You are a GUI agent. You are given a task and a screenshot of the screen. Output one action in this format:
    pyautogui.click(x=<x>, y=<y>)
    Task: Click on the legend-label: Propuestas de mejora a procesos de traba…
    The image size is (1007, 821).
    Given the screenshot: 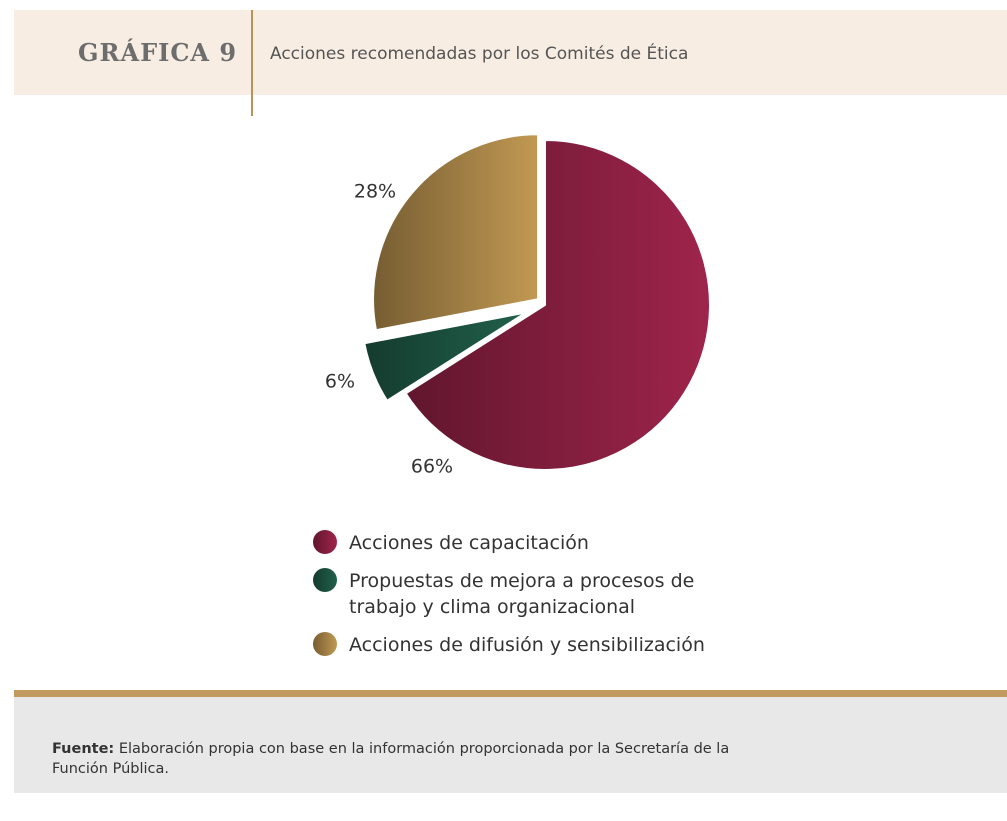 What is the action you would take?
    pyautogui.click(x=522, y=594)
    